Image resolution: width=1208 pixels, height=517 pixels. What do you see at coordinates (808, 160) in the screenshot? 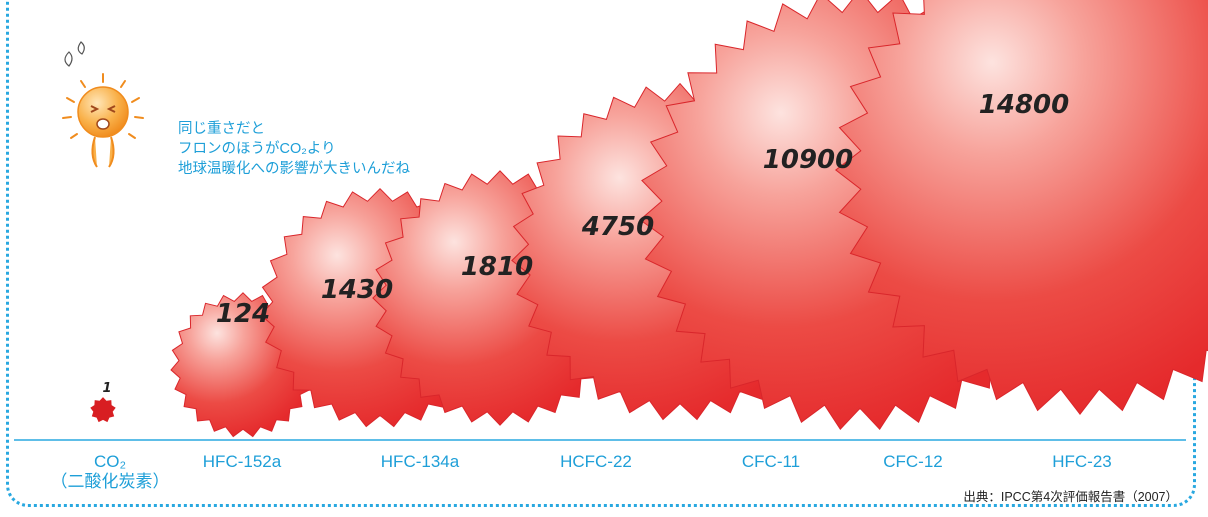
I see `value-label: 10900` at bounding box center [808, 160].